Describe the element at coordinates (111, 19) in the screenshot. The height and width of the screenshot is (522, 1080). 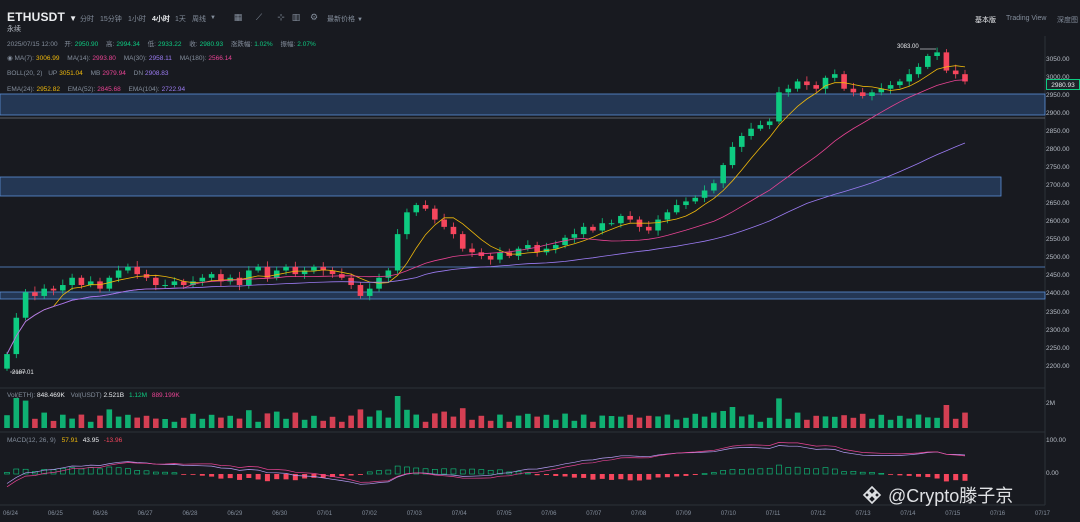
I see `timeframe-tab: 15分钟` at that location.